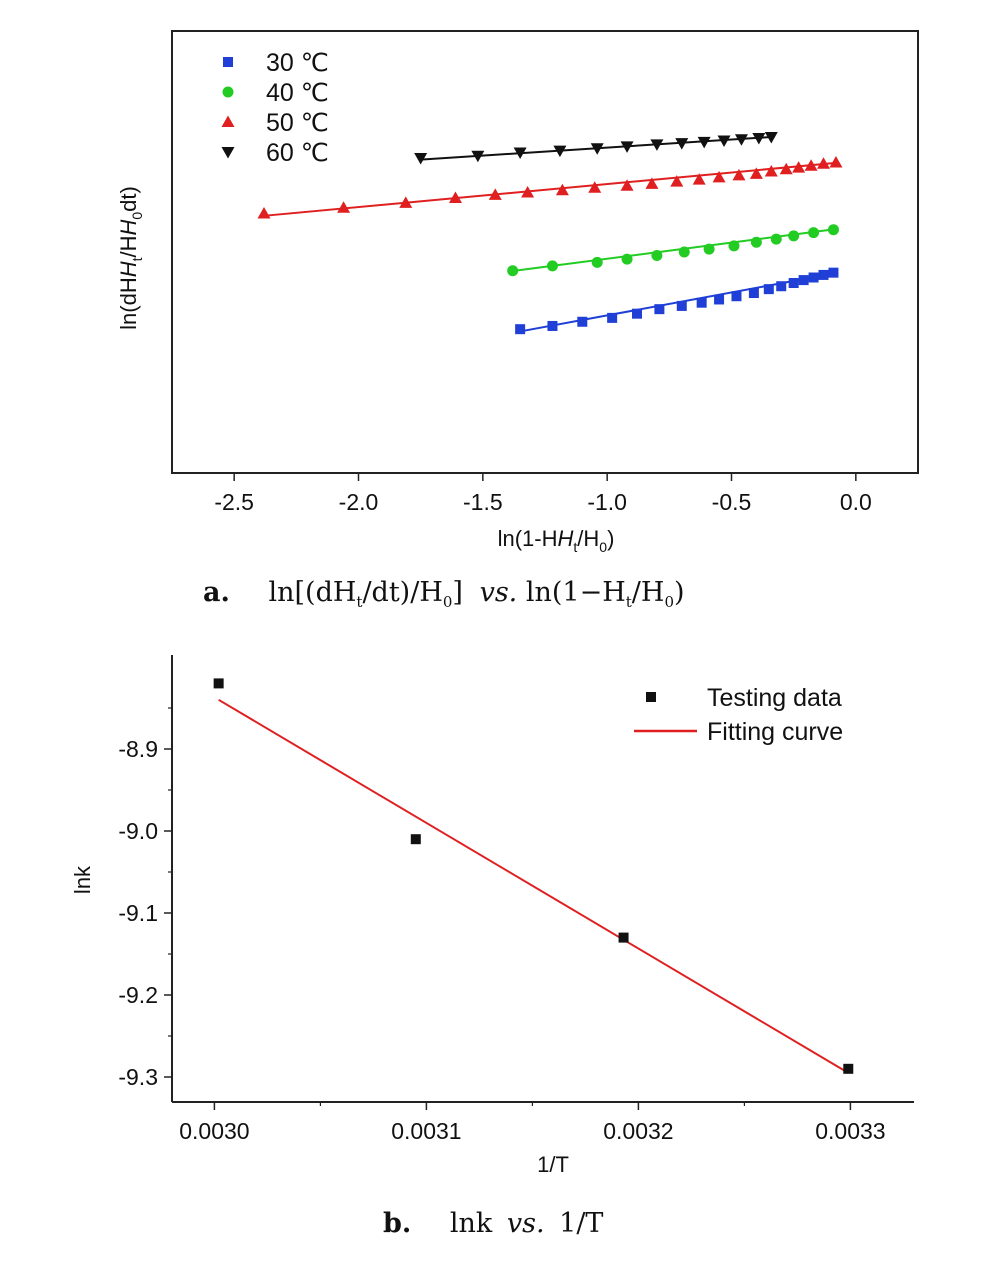  What do you see at coordinates (638, 1131) in the screenshot?
I see `panel-b-x-tick-label: 0.0032` at bounding box center [638, 1131].